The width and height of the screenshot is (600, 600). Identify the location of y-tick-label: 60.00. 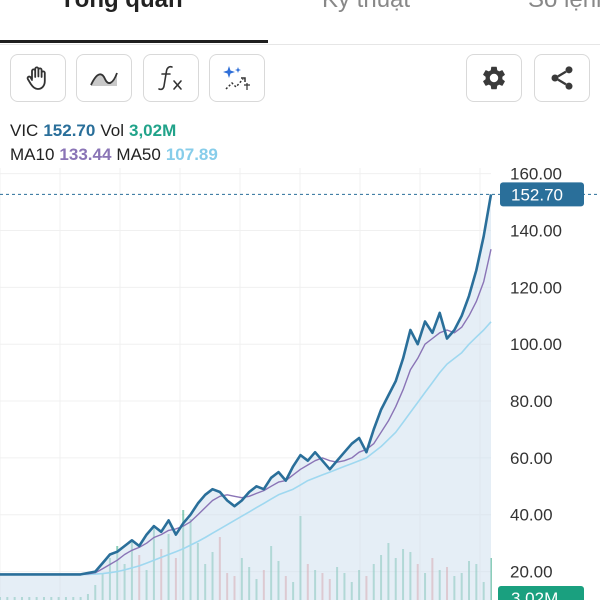
(531, 458).